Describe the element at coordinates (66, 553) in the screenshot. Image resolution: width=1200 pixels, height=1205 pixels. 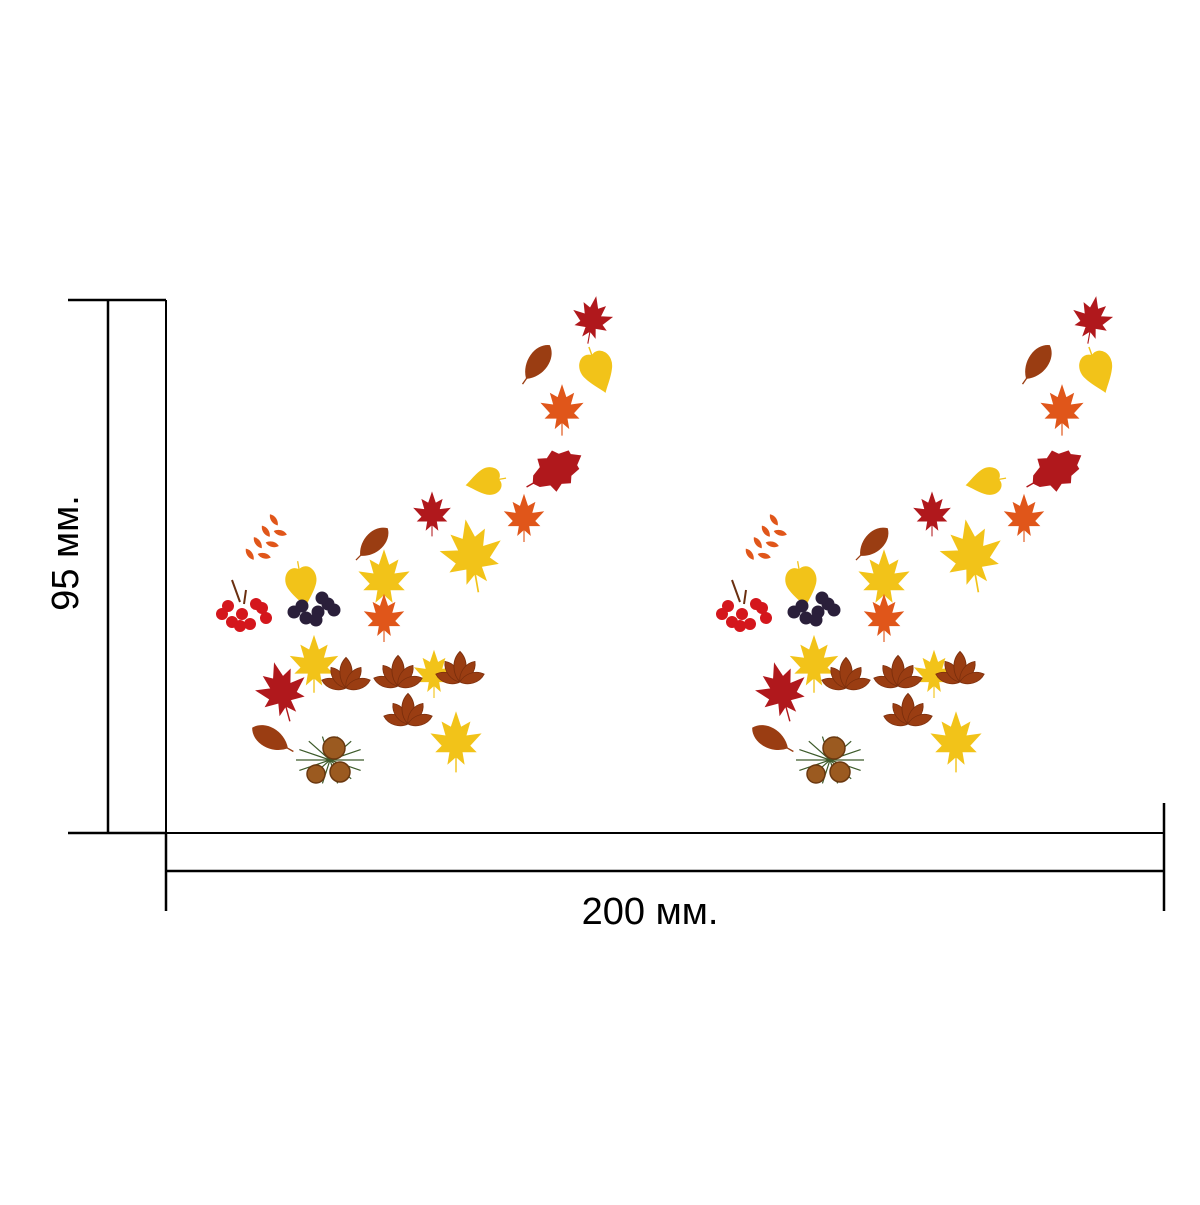
I see `height-label: 95 мм.` at that location.